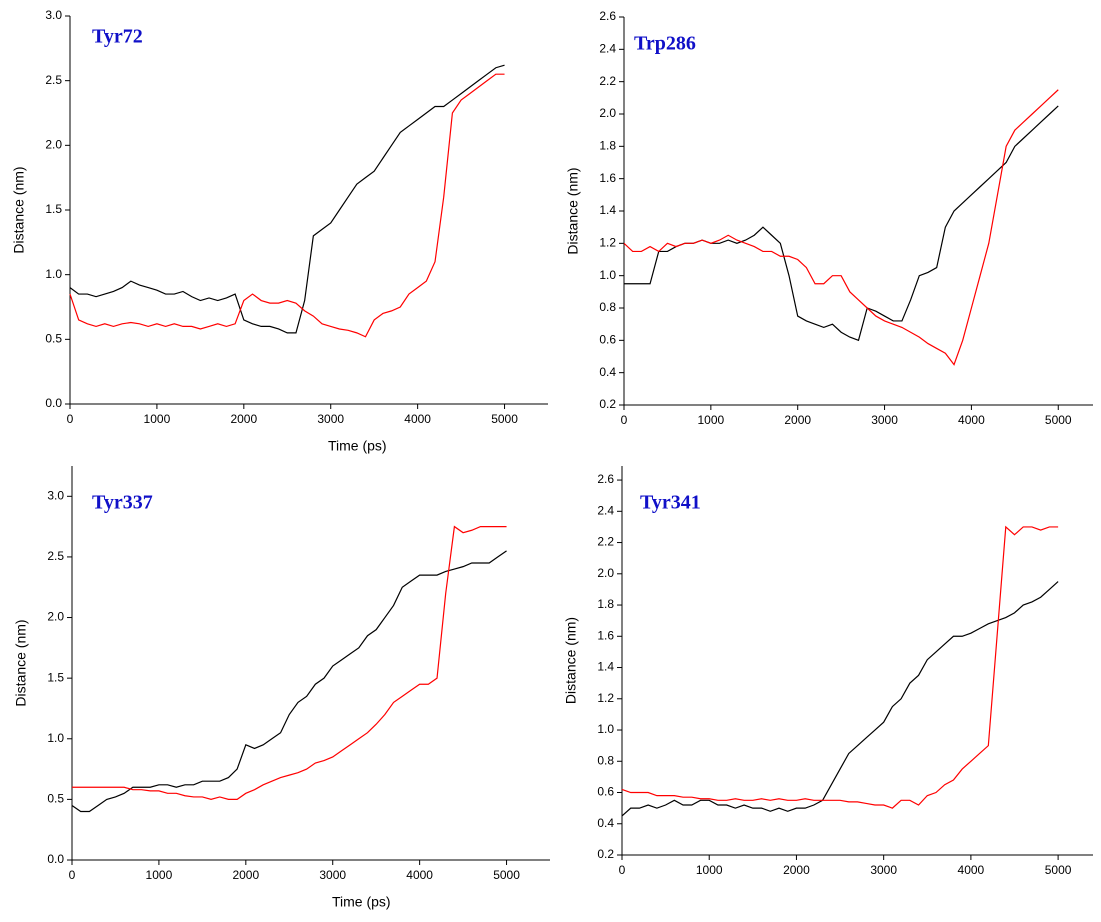 This screenshot has height=922, width=1101. I want to click on chart-title: Tyr341, so click(670, 503).